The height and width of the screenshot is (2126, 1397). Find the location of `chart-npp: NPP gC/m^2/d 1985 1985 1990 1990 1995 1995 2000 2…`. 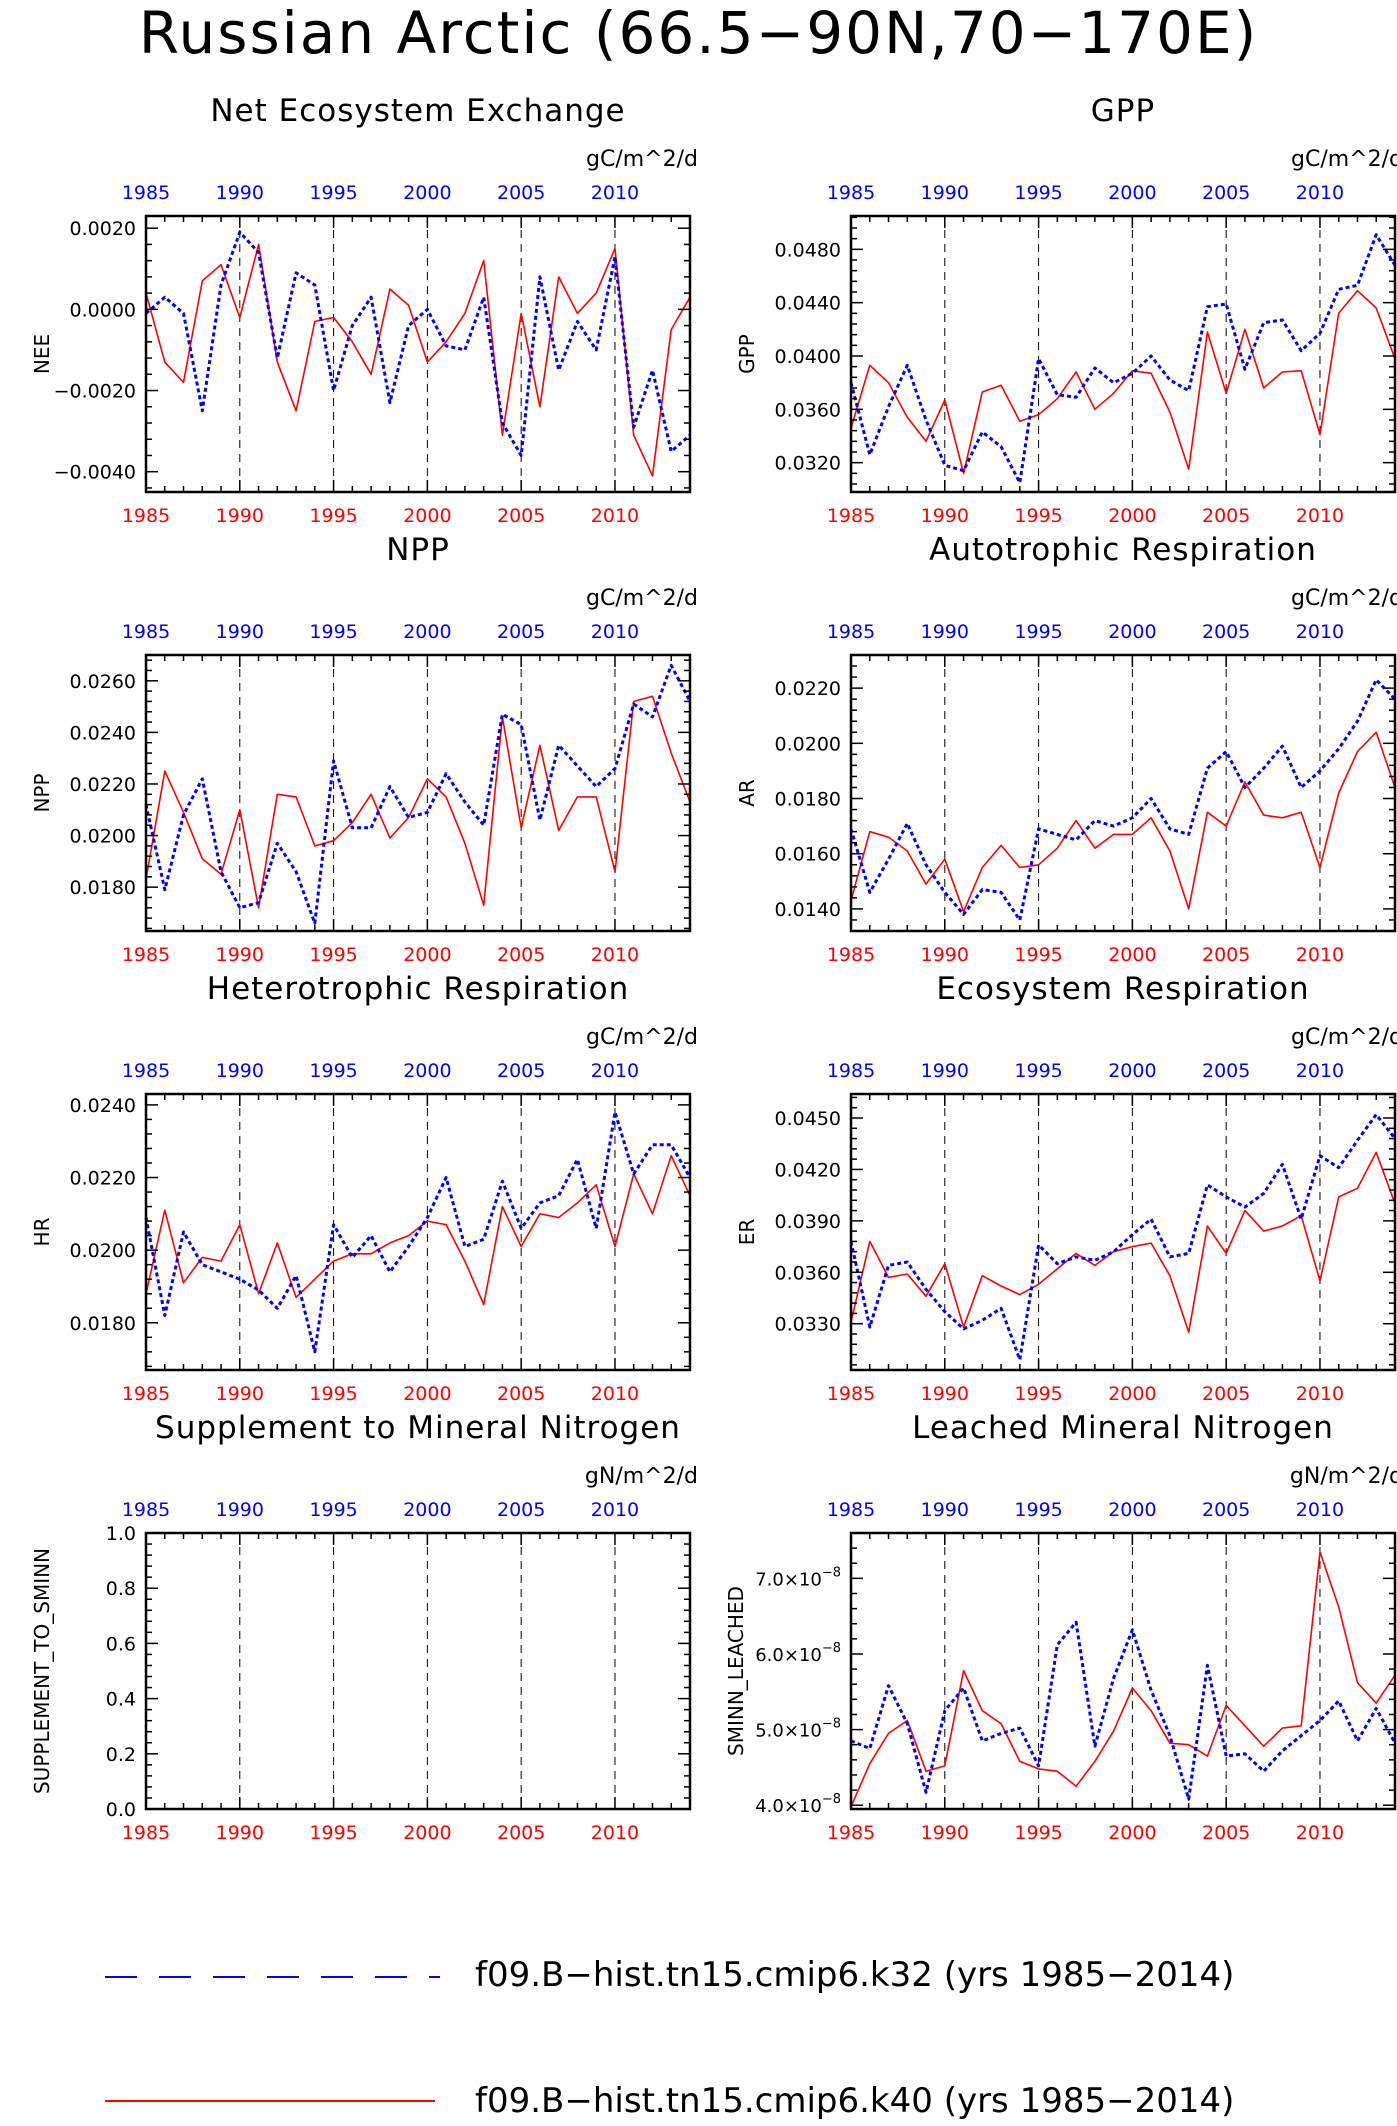

chart-npp: NPP gC/m^2/d 1985 1985 1990 1990 1995 1995 2000 2… is located at coordinates (364, 749).